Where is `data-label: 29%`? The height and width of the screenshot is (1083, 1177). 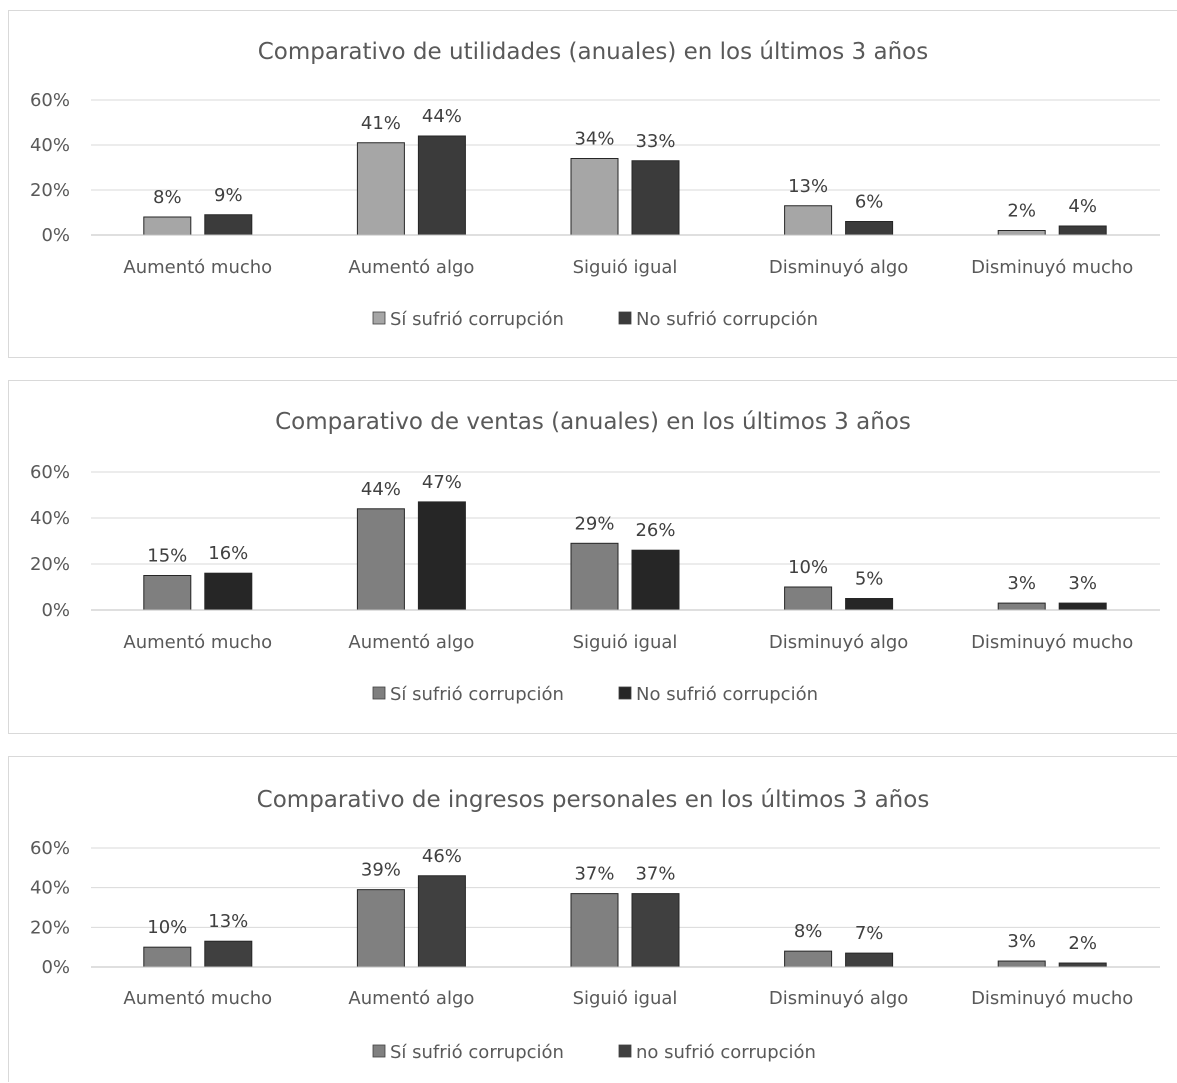 data-label: 29% is located at coordinates (594, 523).